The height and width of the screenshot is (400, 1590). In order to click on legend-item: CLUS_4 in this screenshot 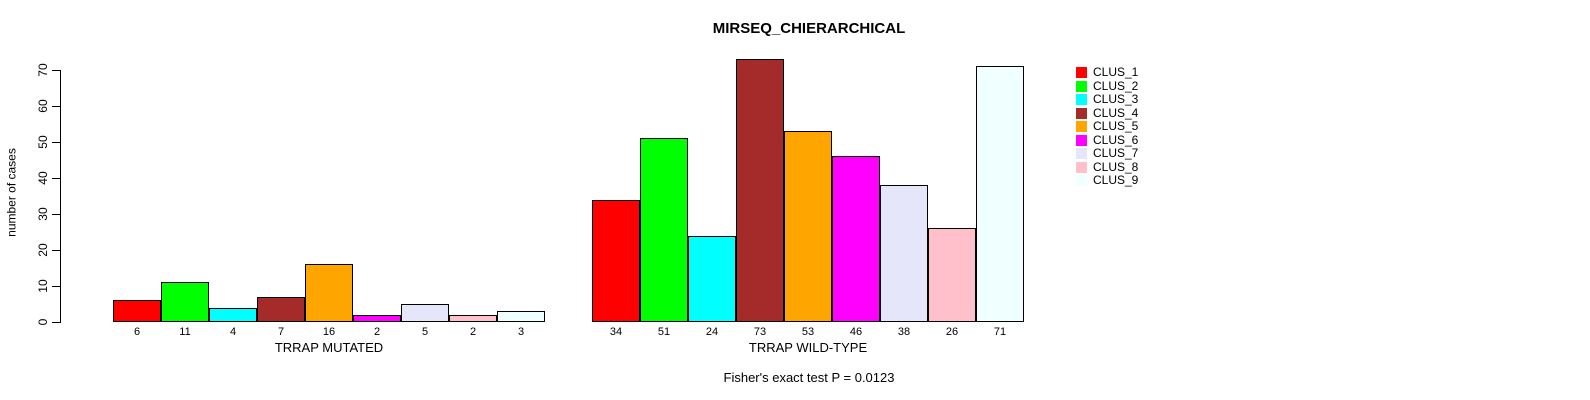, I will do `click(1107, 113)`.